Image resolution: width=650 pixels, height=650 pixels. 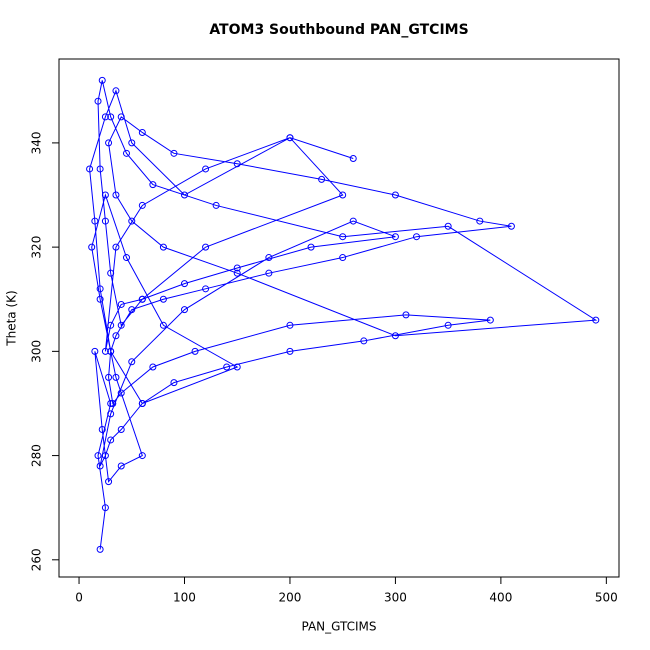 I want to click on y-tick-label: 340, so click(x=37, y=142).